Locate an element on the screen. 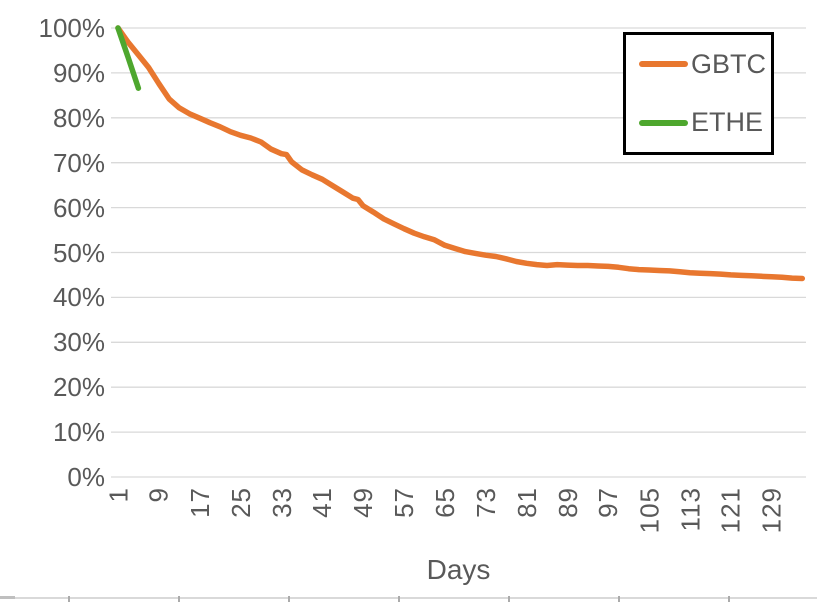 This screenshot has height=604, width=817. legend-label: GBTC is located at coordinates (729, 63).